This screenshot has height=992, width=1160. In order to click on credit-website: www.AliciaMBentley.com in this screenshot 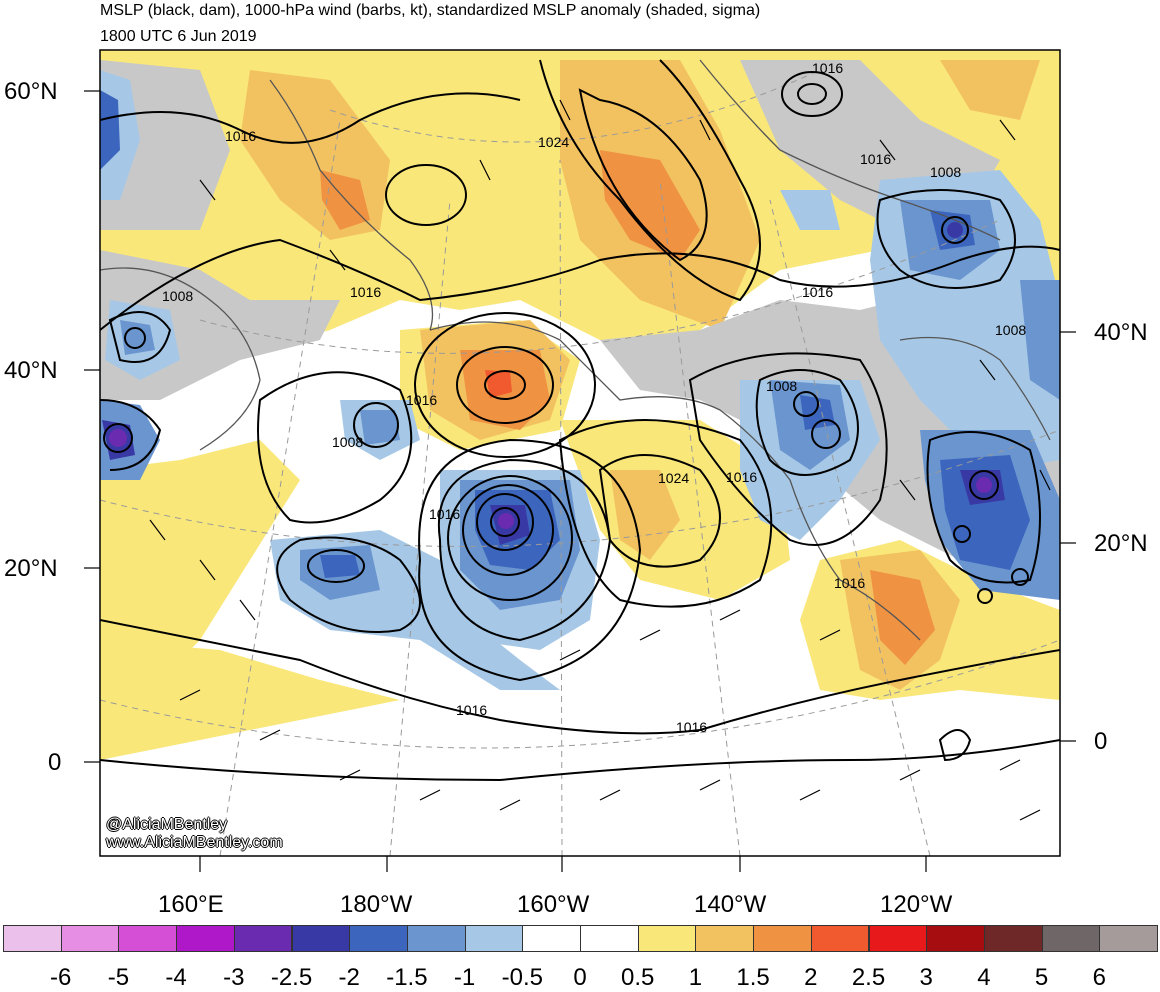, I will do `click(194, 842)`.